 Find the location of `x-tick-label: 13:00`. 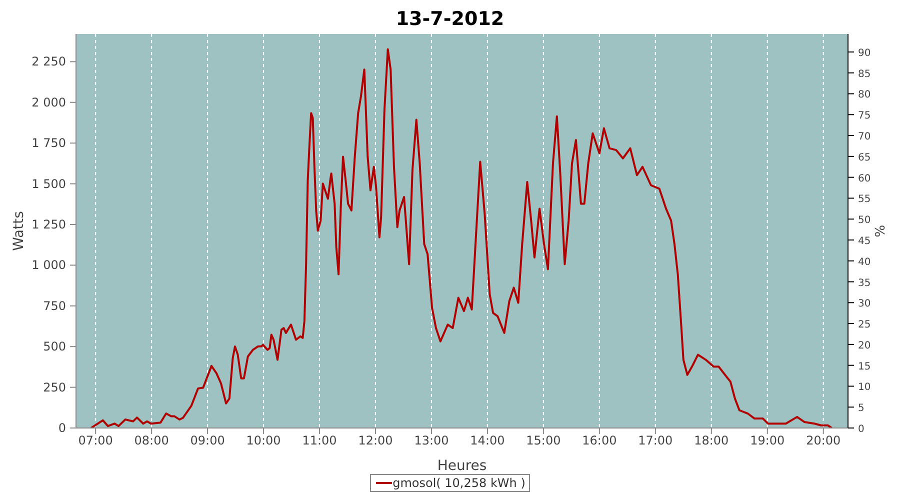

x-tick-label: 13:00 is located at coordinates (431, 441).